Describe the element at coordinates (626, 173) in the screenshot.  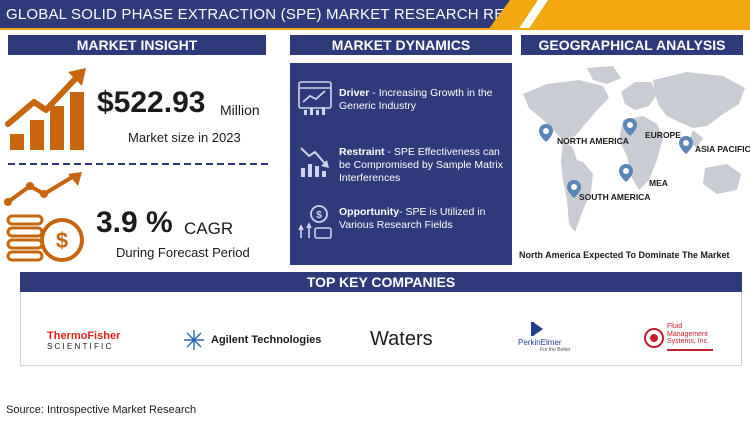
I see `map-pin-mea-icon` at that location.